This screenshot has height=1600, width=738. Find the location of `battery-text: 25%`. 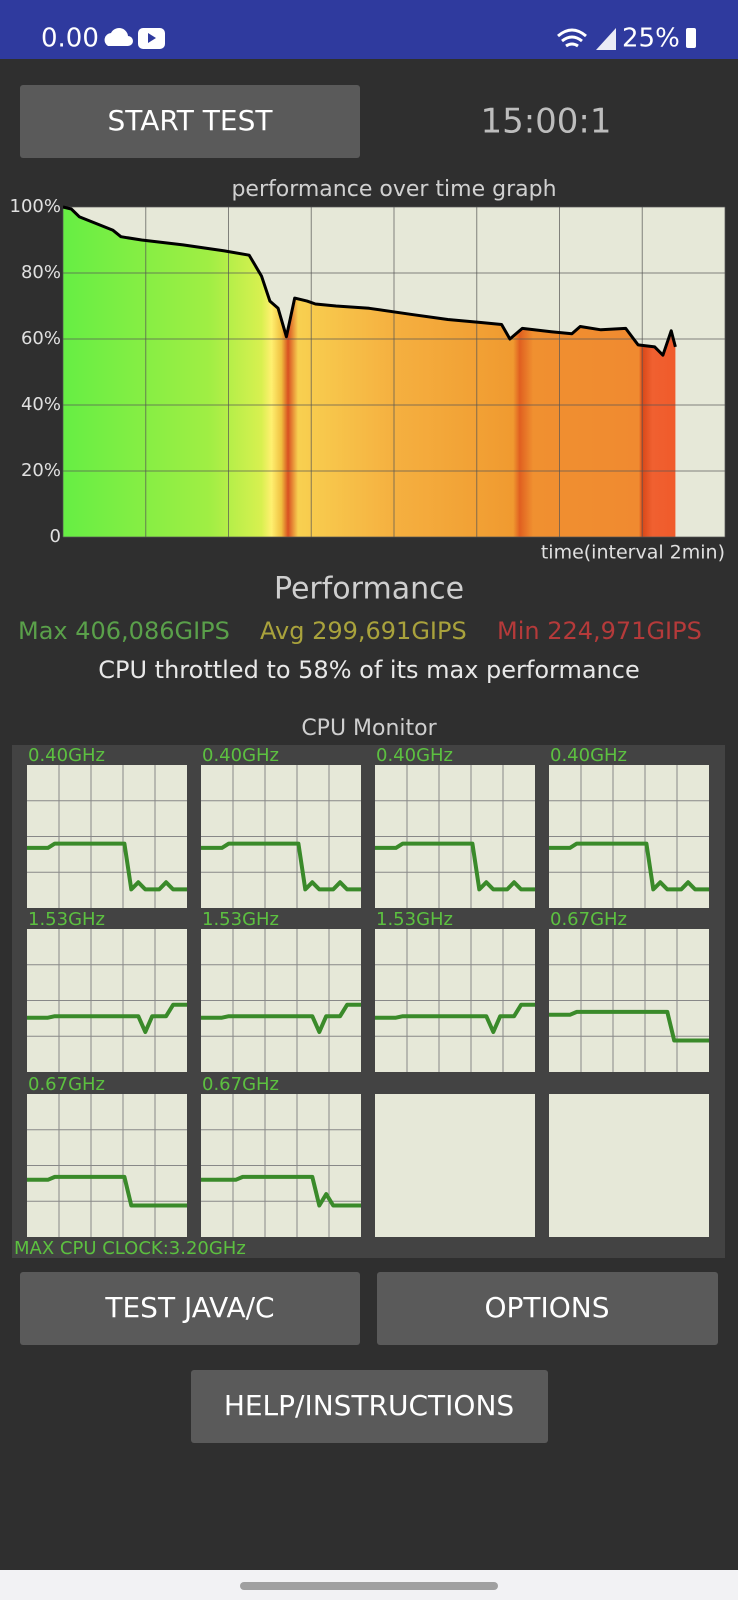

battery-text: 25% is located at coordinates (651, 39).